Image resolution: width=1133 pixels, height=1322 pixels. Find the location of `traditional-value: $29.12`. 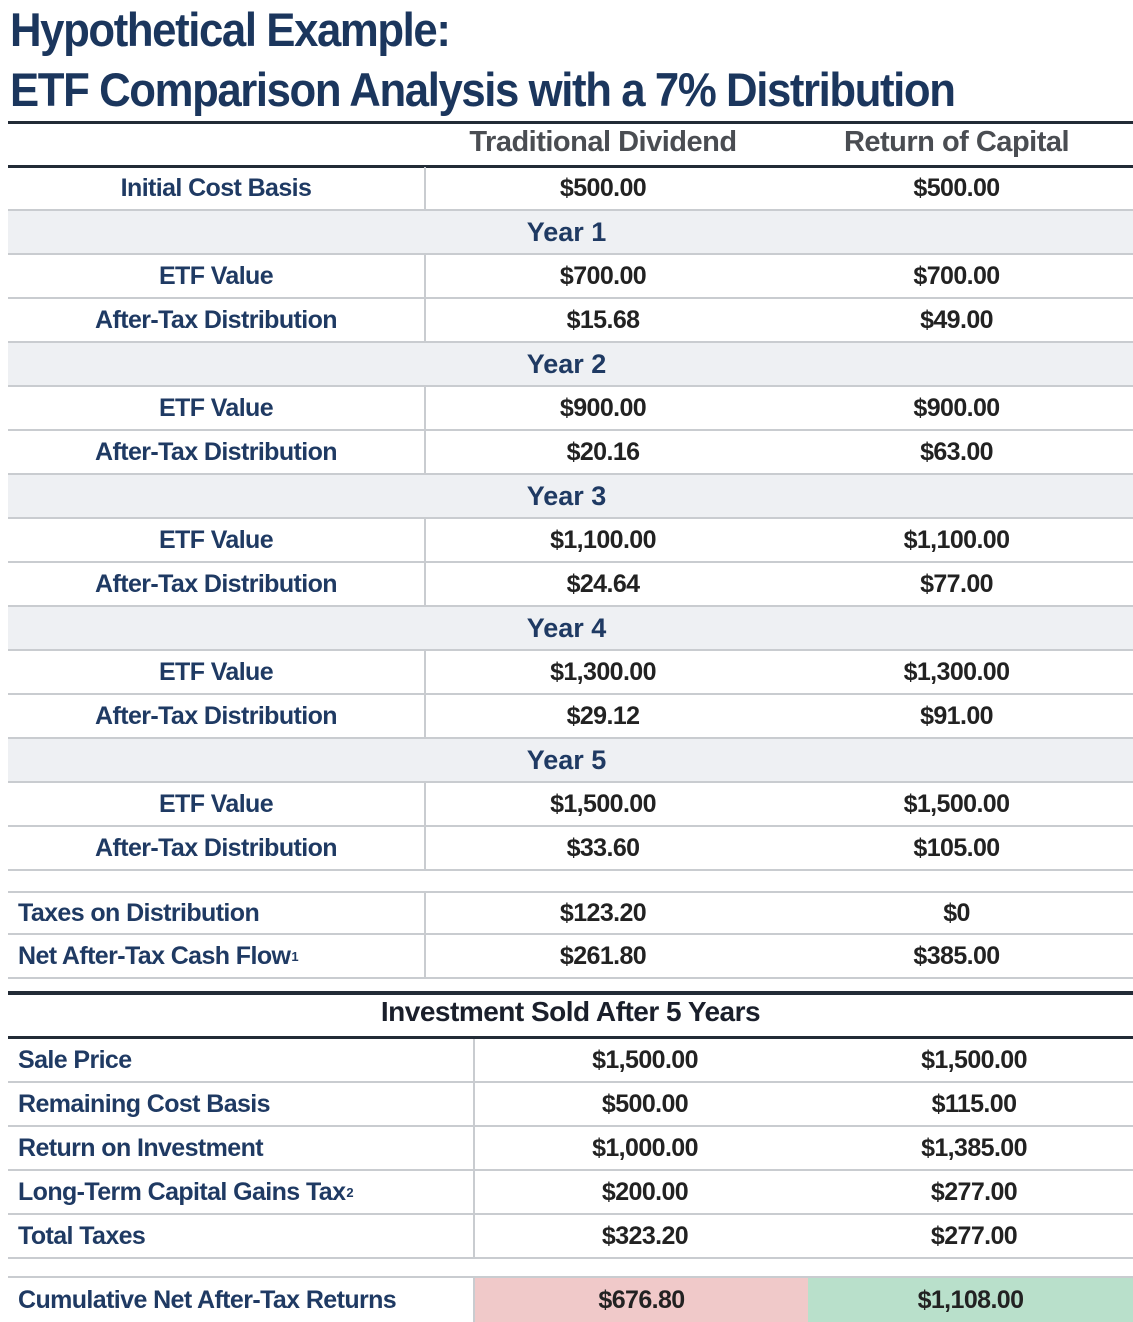

traditional-value: $29.12 is located at coordinates (603, 716).